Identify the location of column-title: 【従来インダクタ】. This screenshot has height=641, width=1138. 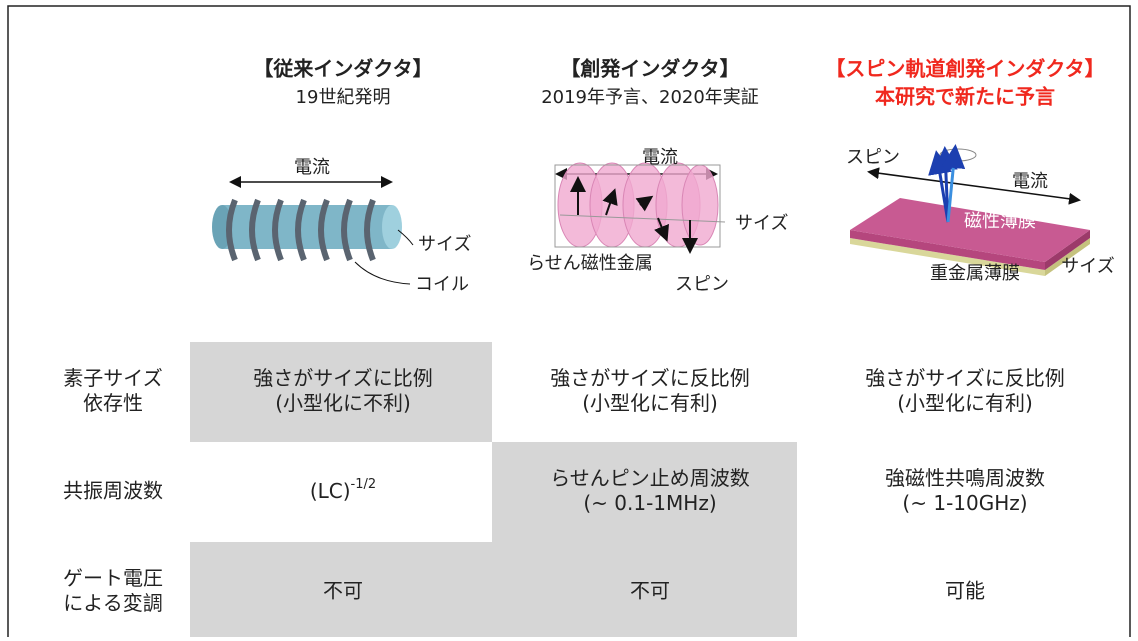
(342, 69).